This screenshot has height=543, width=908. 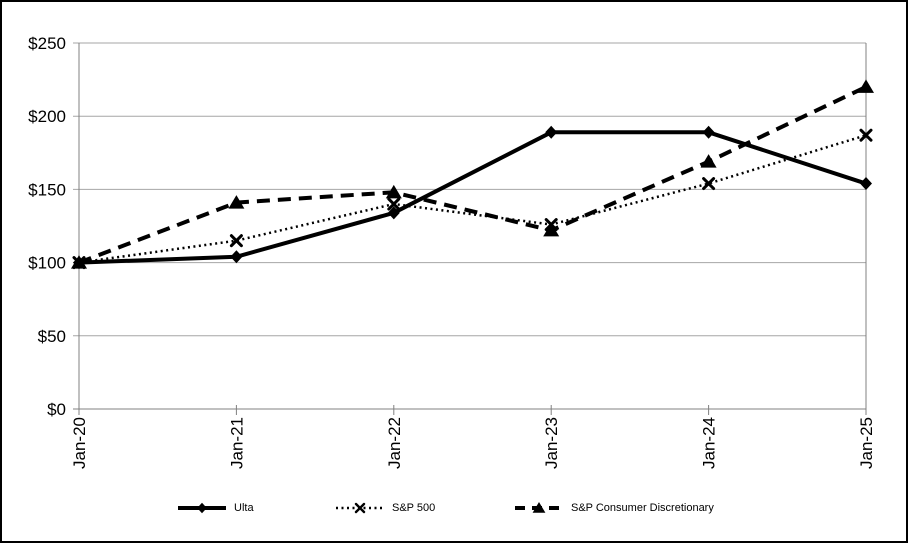 I want to click on legend-label-sp500: S&P 500, so click(x=414, y=508).